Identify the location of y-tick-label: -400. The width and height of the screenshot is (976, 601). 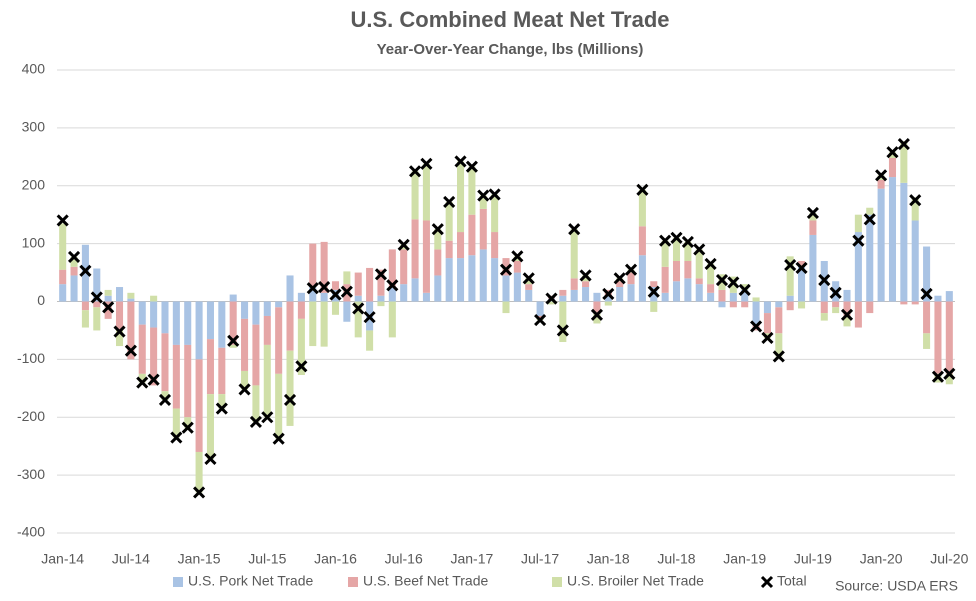
(31, 532).